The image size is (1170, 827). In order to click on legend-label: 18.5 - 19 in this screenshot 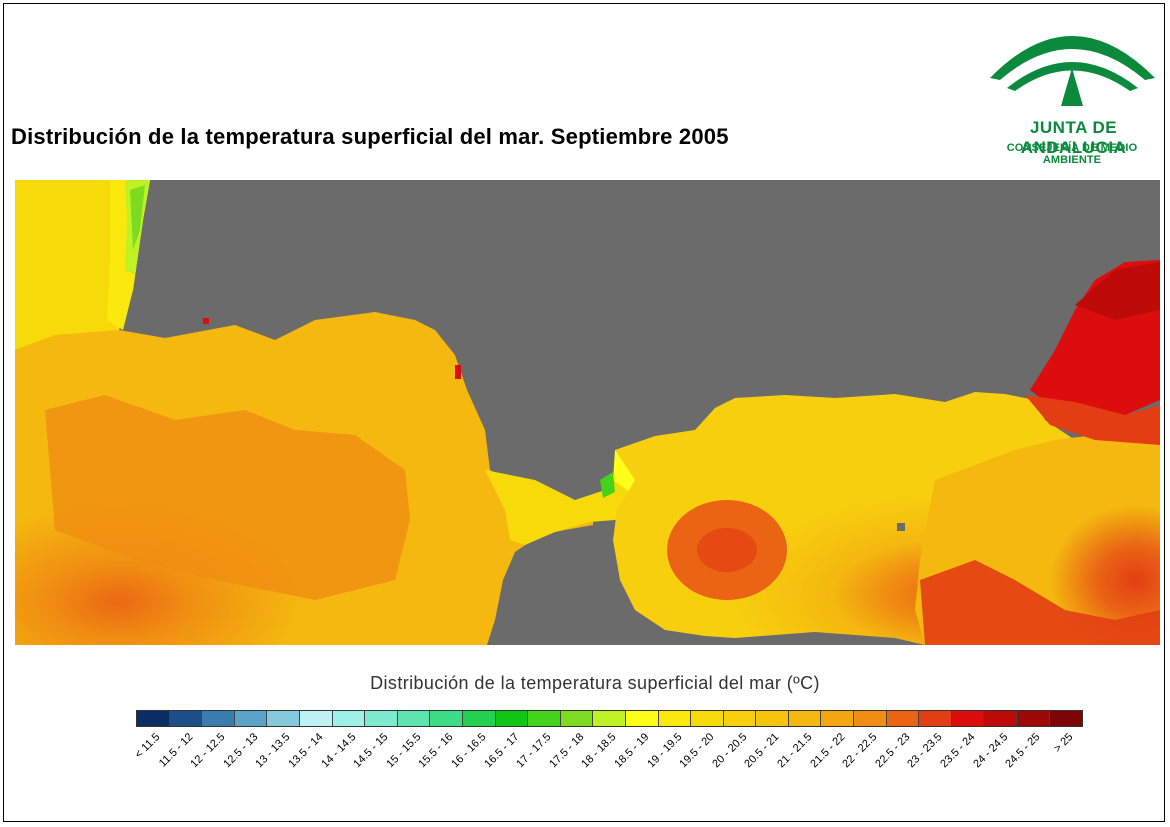, I will do `click(632, 751)`.